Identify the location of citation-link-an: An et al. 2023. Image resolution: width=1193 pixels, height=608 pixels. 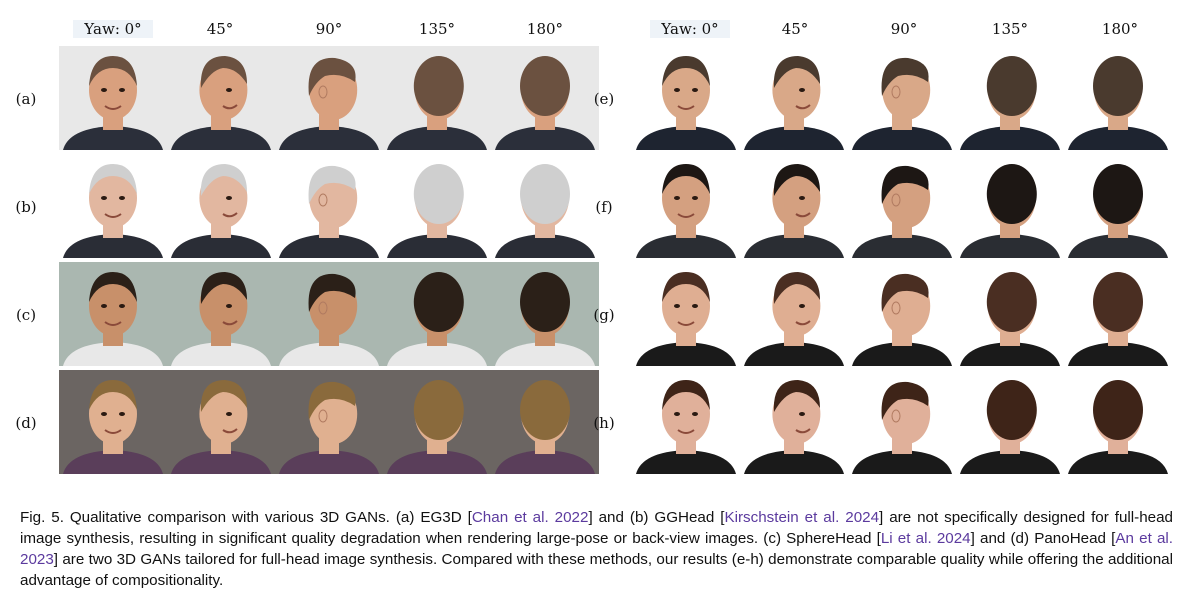
(596, 549).